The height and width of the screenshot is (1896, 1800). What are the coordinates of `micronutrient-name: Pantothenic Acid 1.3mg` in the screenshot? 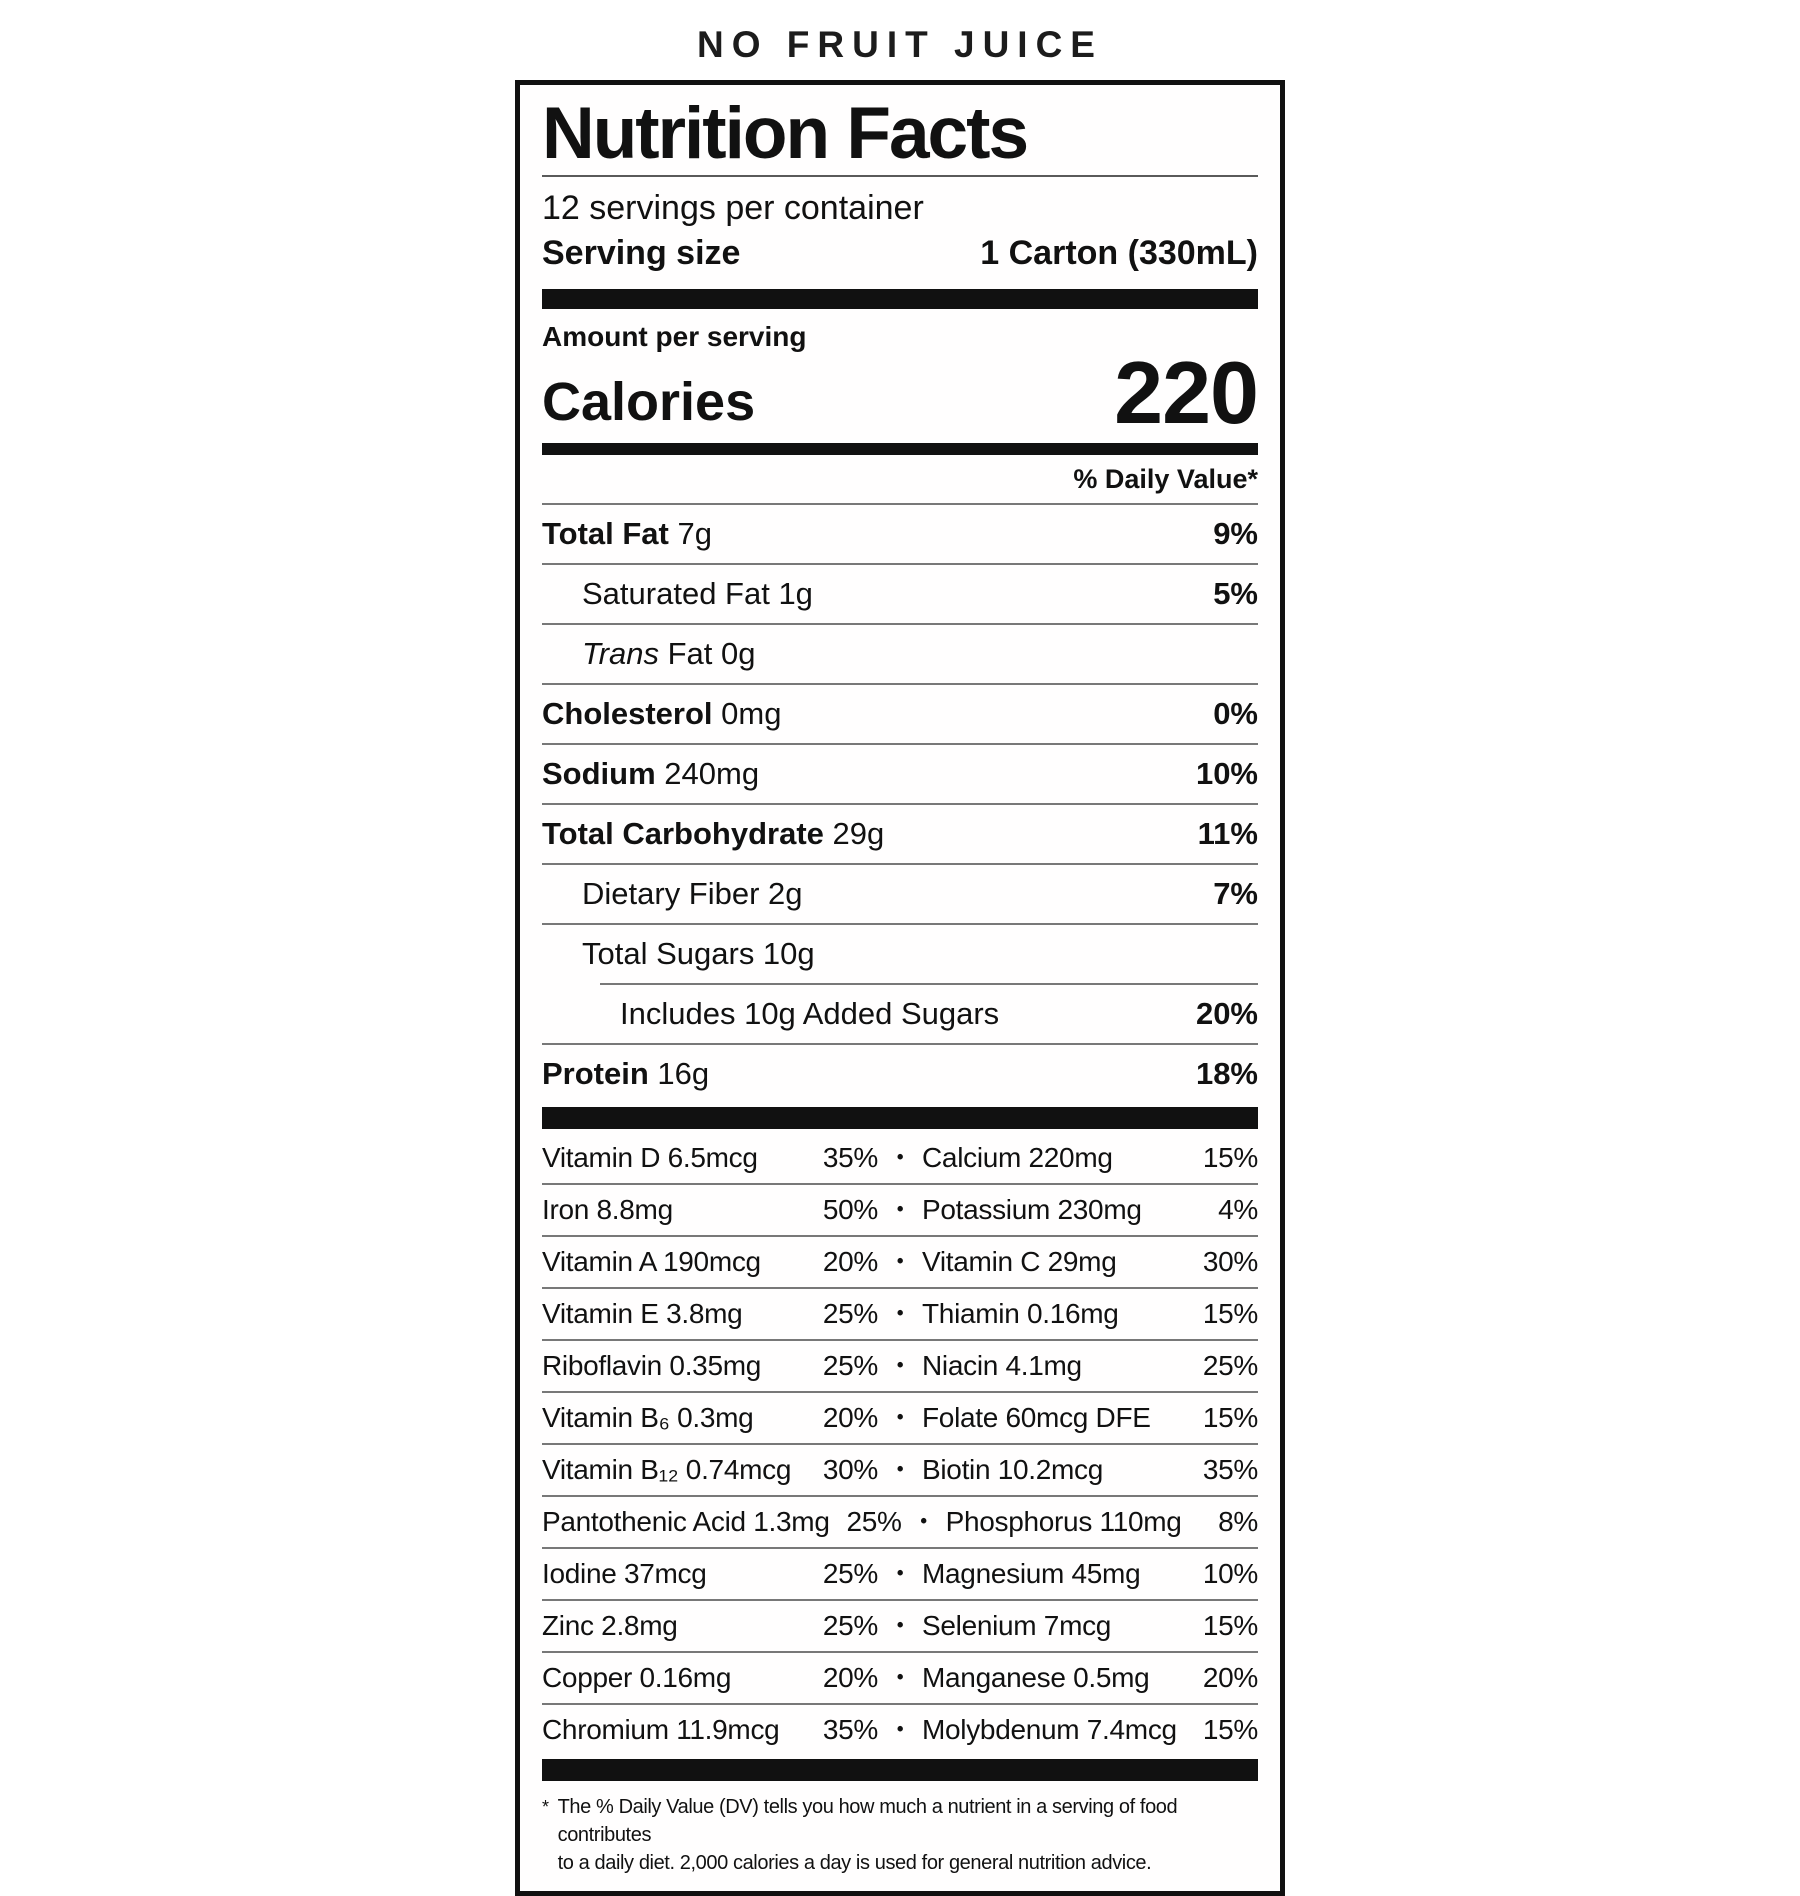 It's located at (686, 1522).